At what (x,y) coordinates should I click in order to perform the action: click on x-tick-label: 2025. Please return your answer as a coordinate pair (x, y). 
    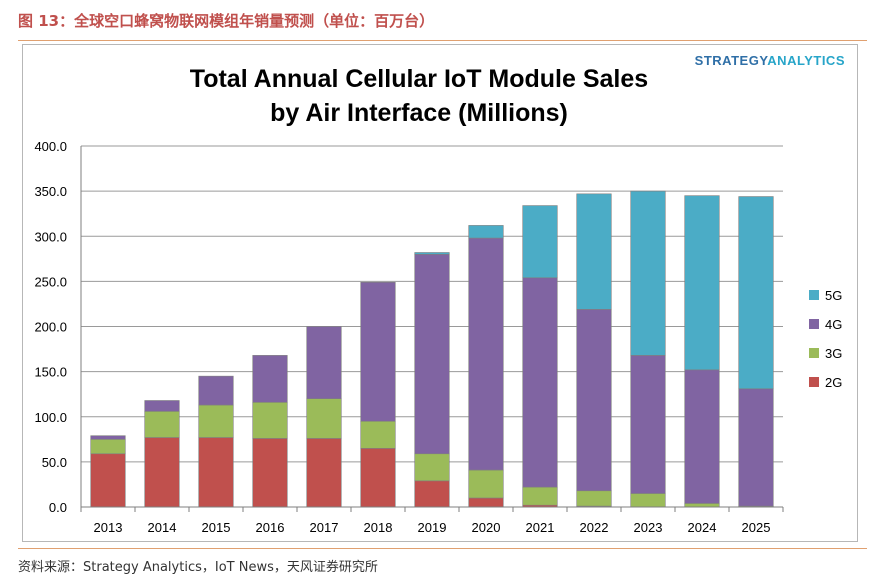
    Looking at the image, I should click on (756, 527).